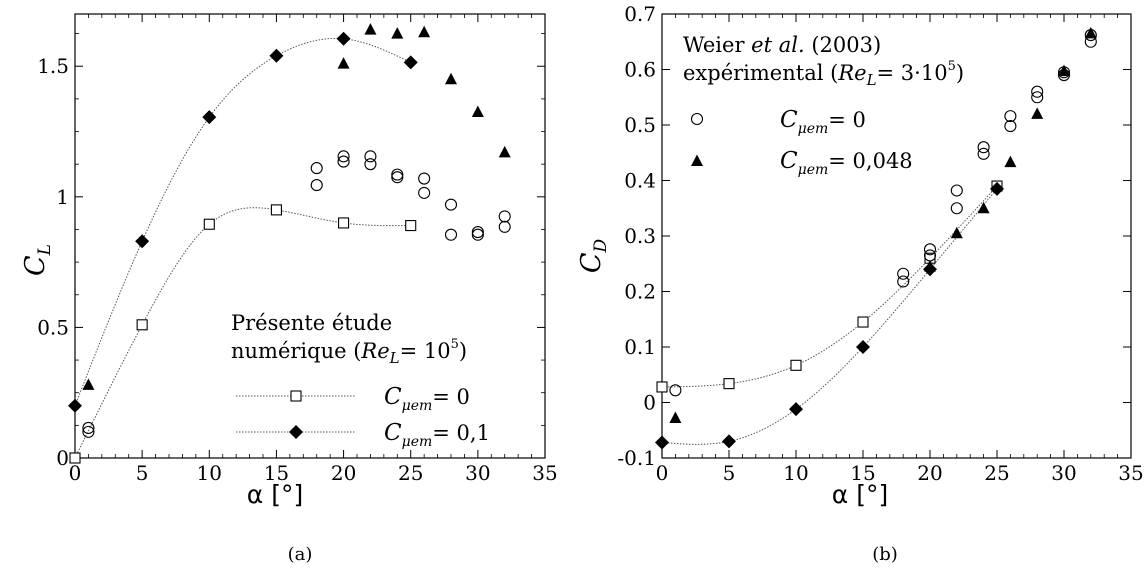 The height and width of the screenshot is (572, 1146). Describe the element at coordinates (640, 236) in the screenshot. I see `y-tick-label-b: 0.3` at that location.